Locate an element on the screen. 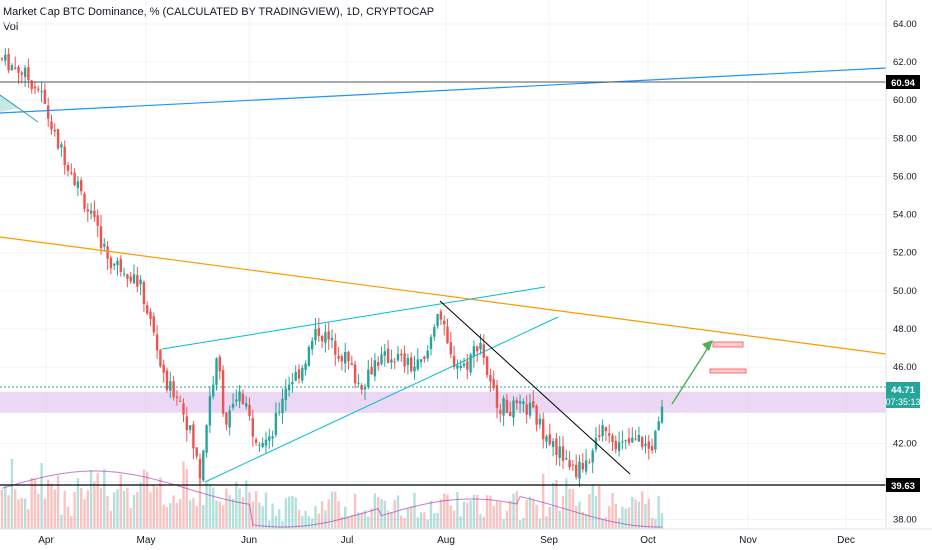 This screenshot has width=932, height=550. x-tick-label: Oct is located at coordinates (648, 540).